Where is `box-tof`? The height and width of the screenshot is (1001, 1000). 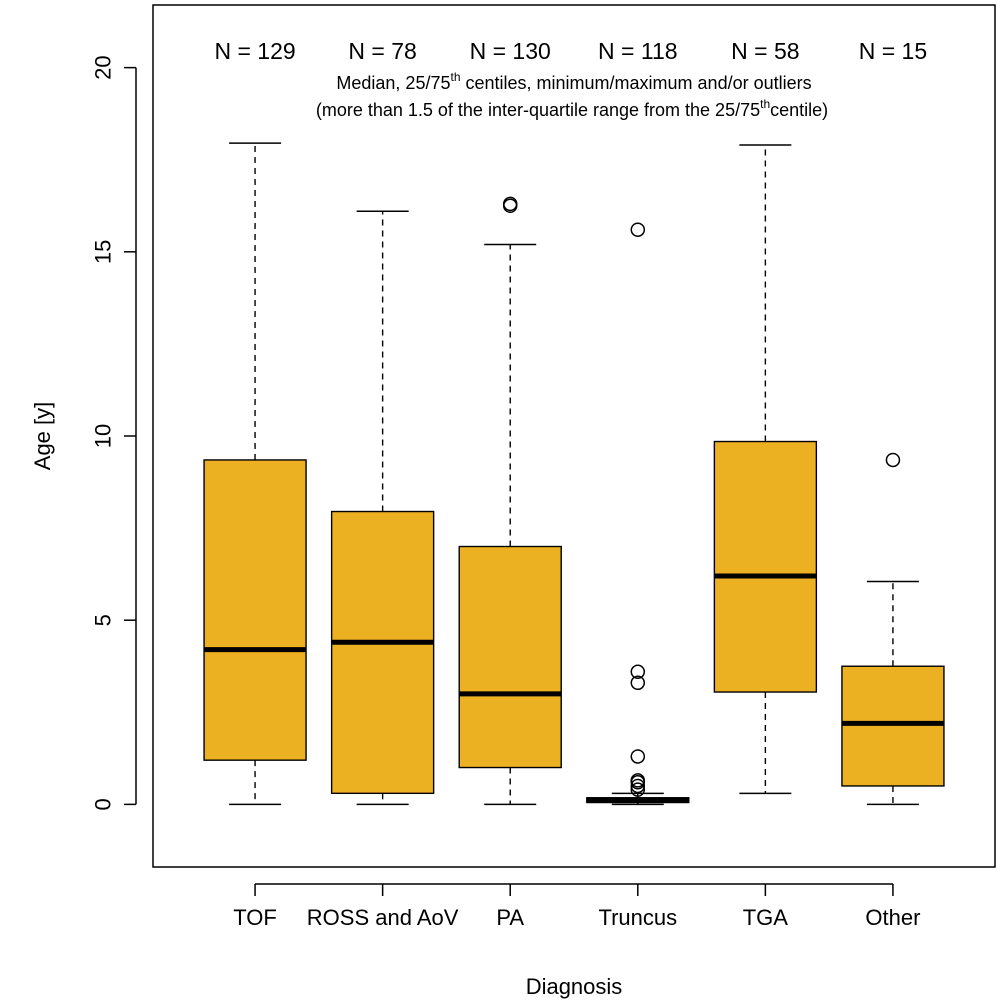 box-tof is located at coordinates (255, 610).